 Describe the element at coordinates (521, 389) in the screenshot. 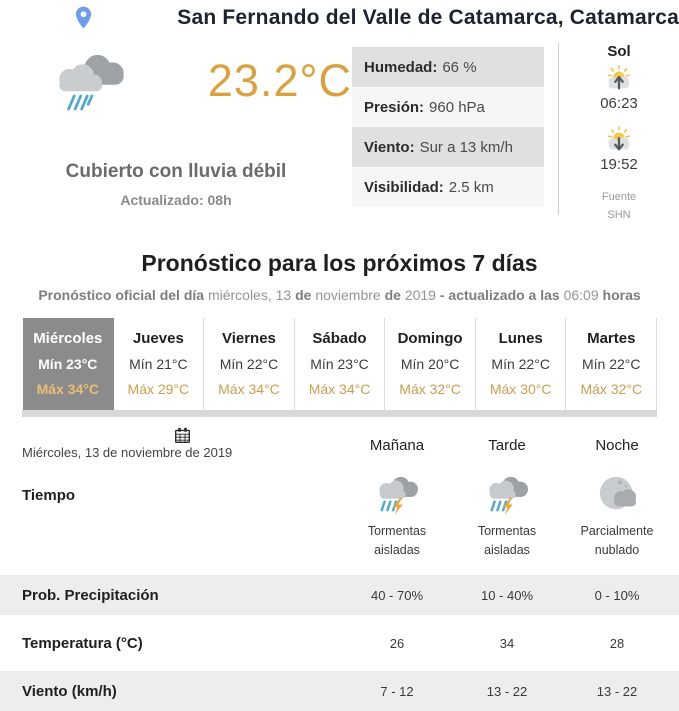

I see `day-tab-max: Máx 30°C` at that location.